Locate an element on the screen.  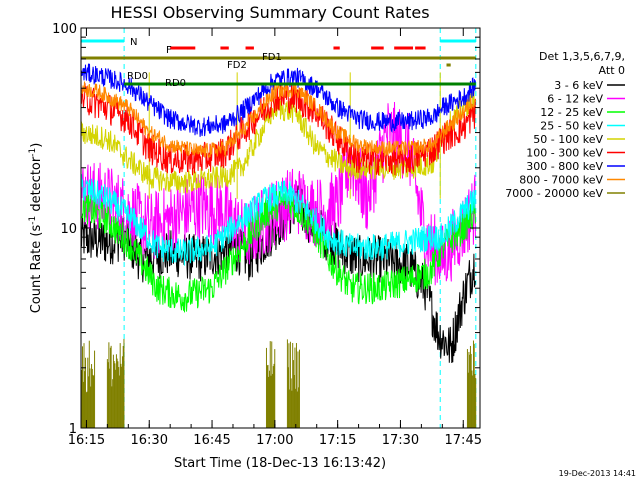
x-tick-label: 17:15 is located at coordinates (337, 440).